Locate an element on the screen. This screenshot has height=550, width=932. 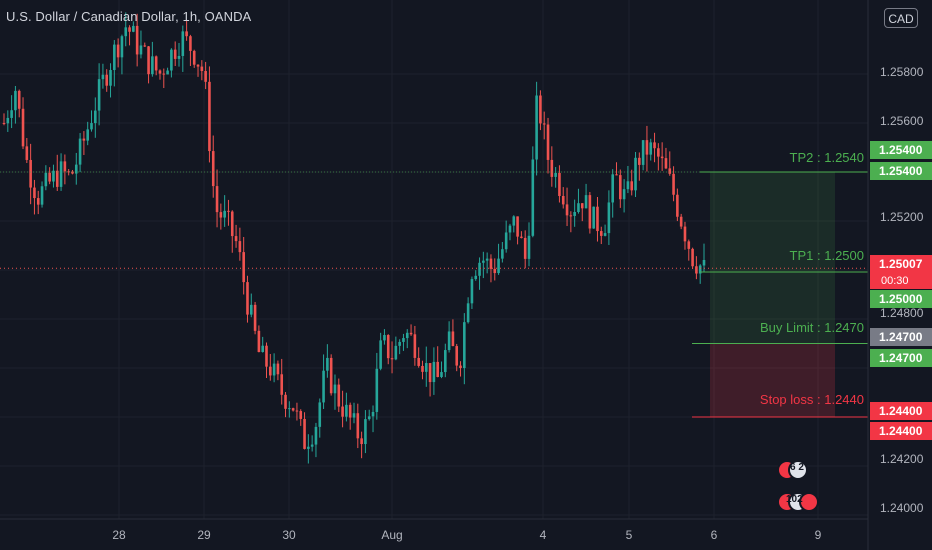
time-tick: 29 is located at coordinates (204, 535).